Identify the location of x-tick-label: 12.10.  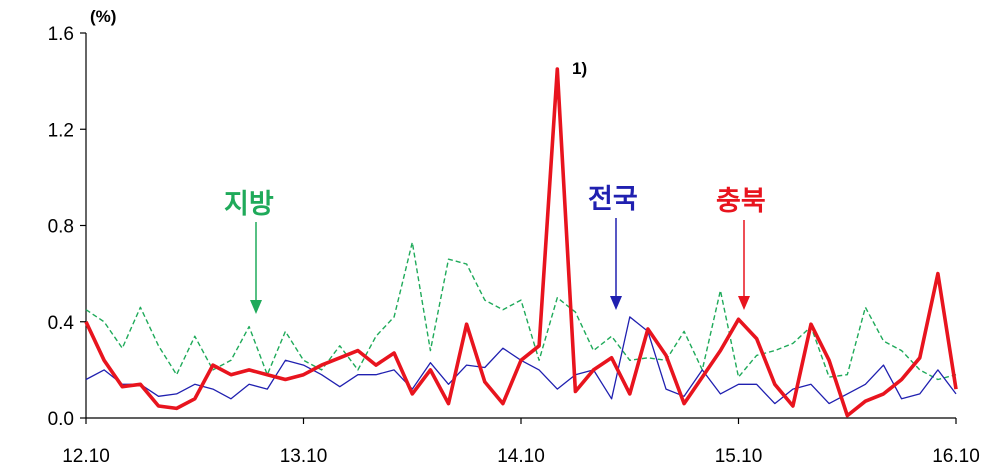
(86, 456).